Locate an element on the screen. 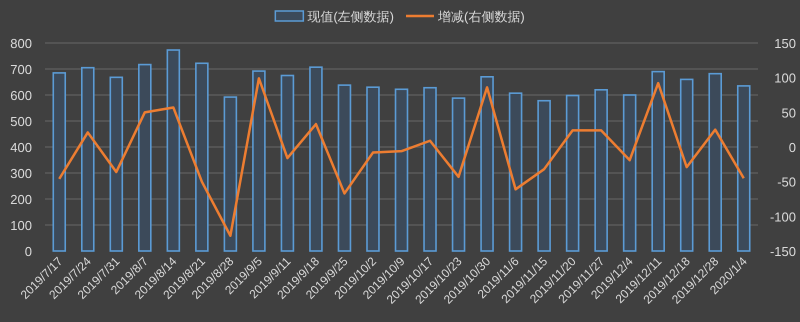 The width and height of the screenshot is (800, 322). y-tick-label: 400 is located at coordinates (21, 147).